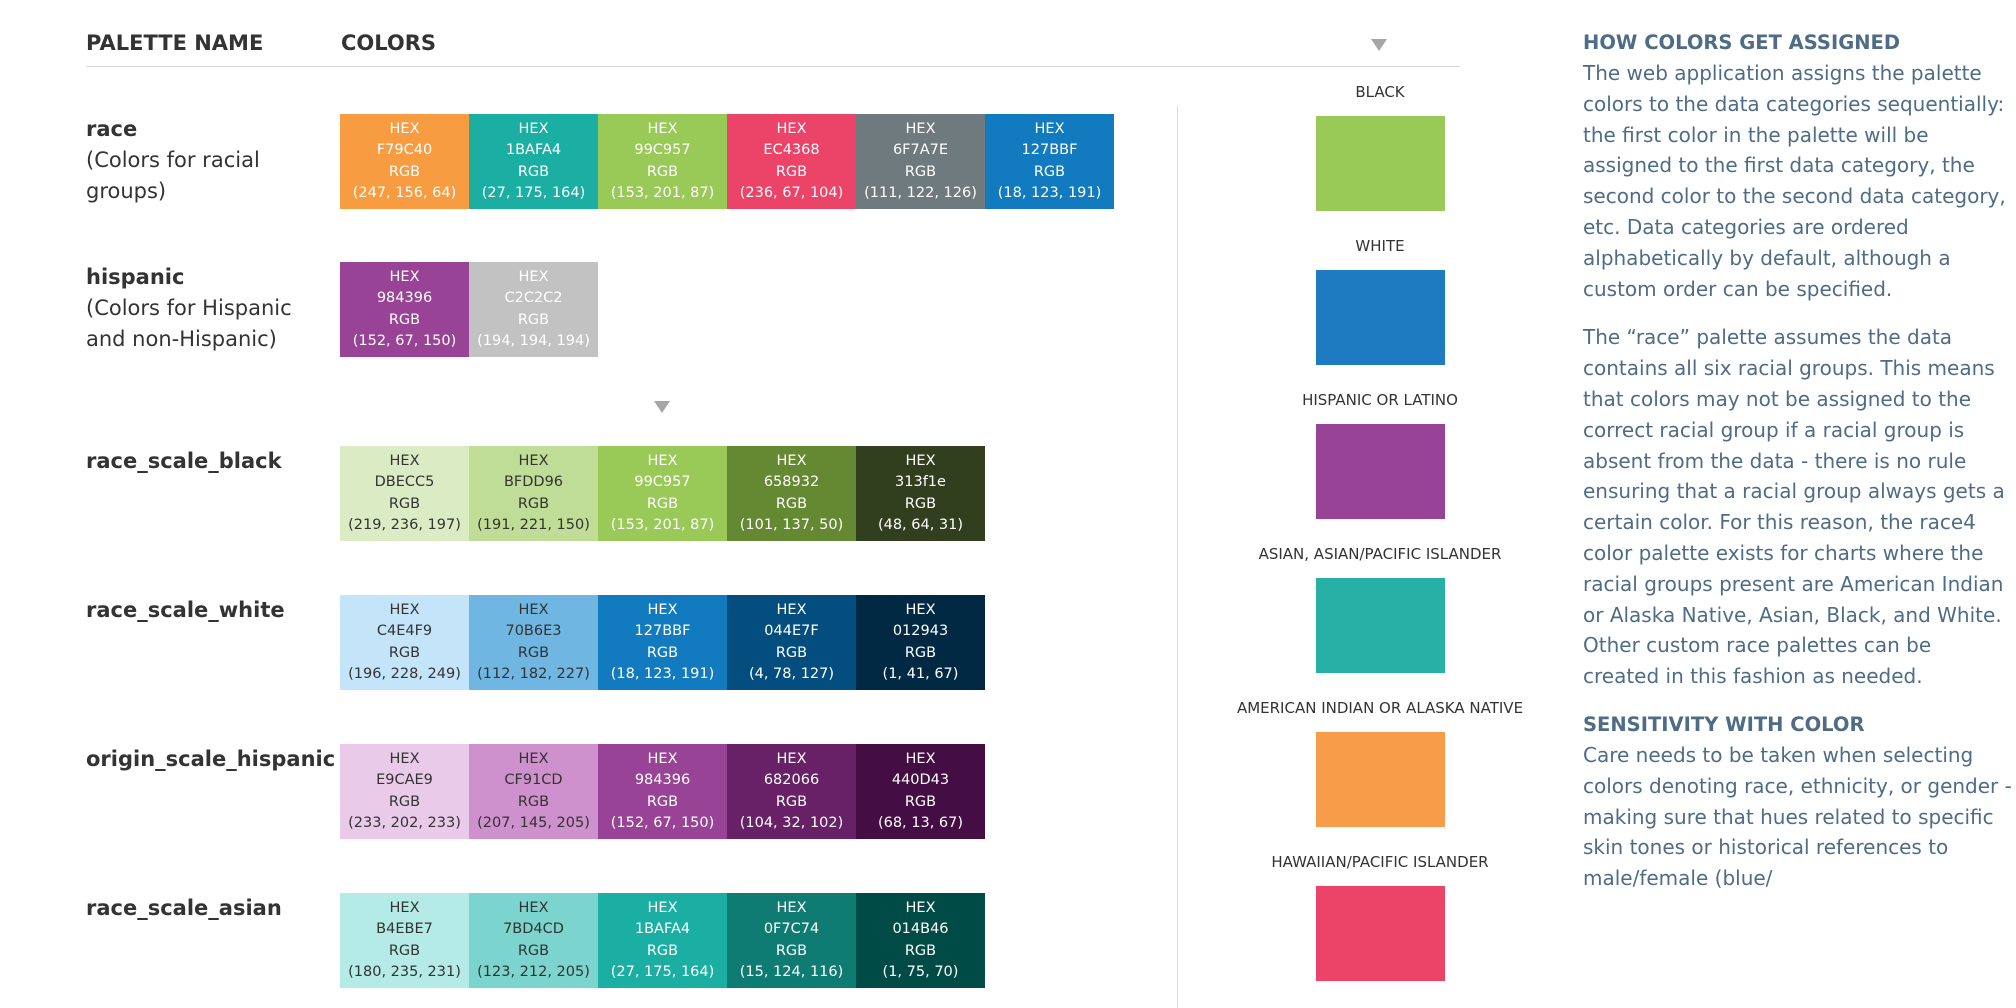 The width and height of the screenshot is (2016, 1008). I want to click on color-swatch: HEX BFDD96 RGB (191, 221, 150), so click(533, 493).